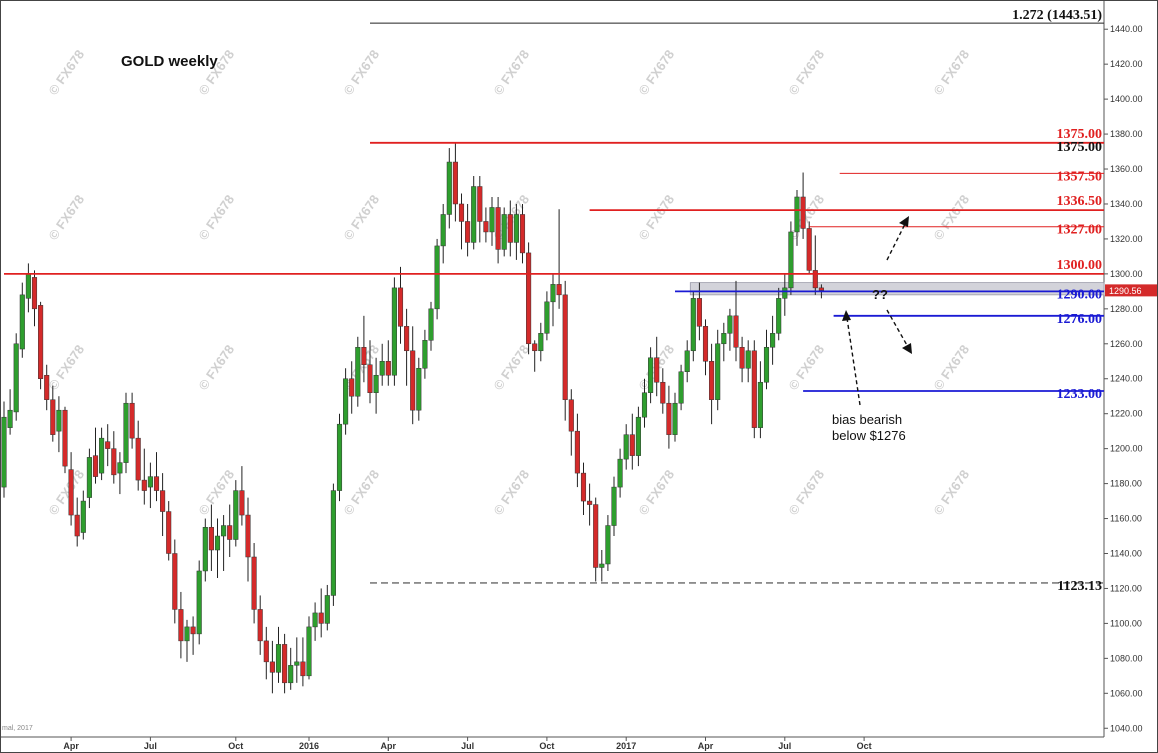 This screenshot has width=1158, height=753. Describe the element at coordinates (904, 221) in the screenshot. I see `arrow-up-head-icon` at that location.